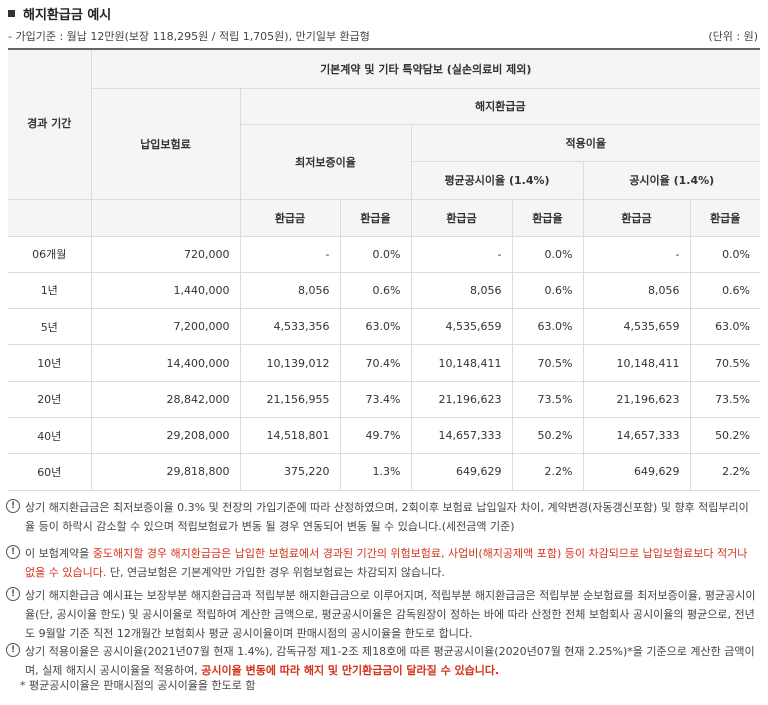  I want to click on cell-pub-ratio: 50.2%, so click(725, 436).